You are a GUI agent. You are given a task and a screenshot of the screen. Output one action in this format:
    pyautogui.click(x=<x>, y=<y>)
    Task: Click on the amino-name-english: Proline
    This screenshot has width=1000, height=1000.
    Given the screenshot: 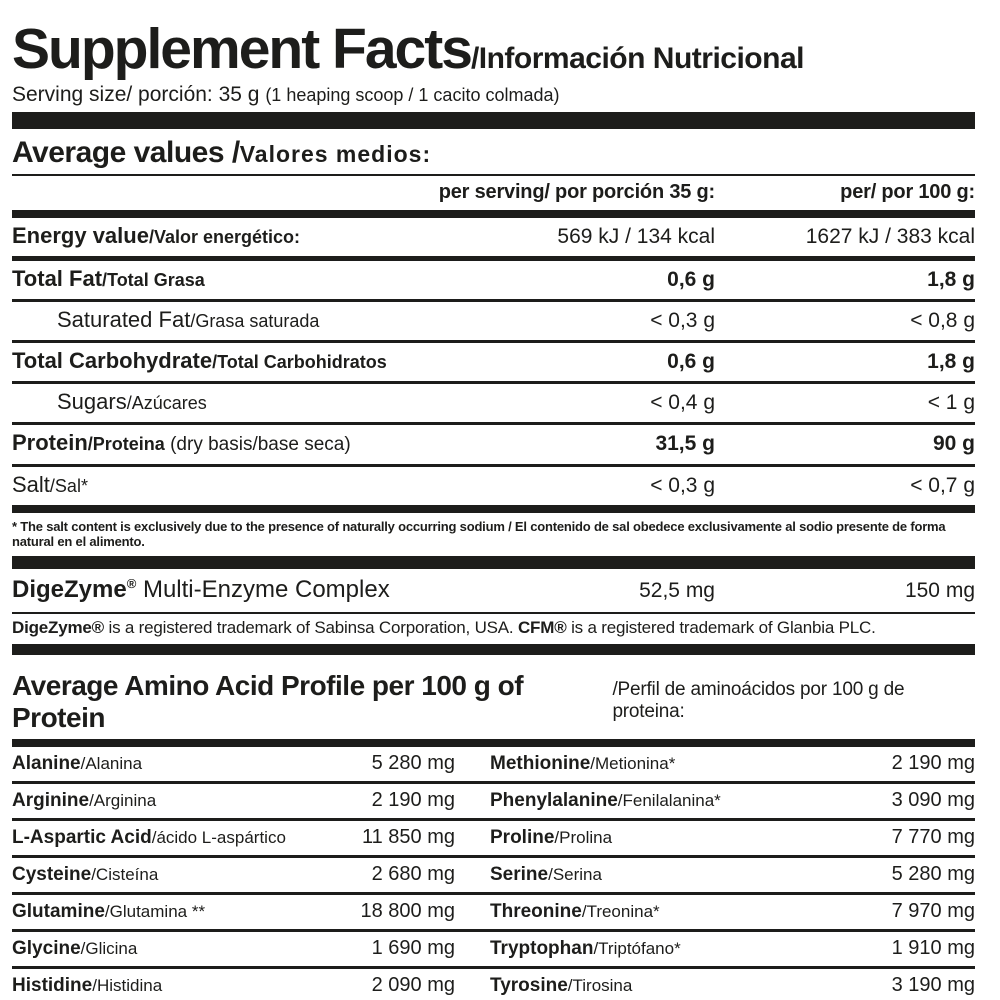 What is the action you would take?
    pyautogui.click(x=522, y=838)
    